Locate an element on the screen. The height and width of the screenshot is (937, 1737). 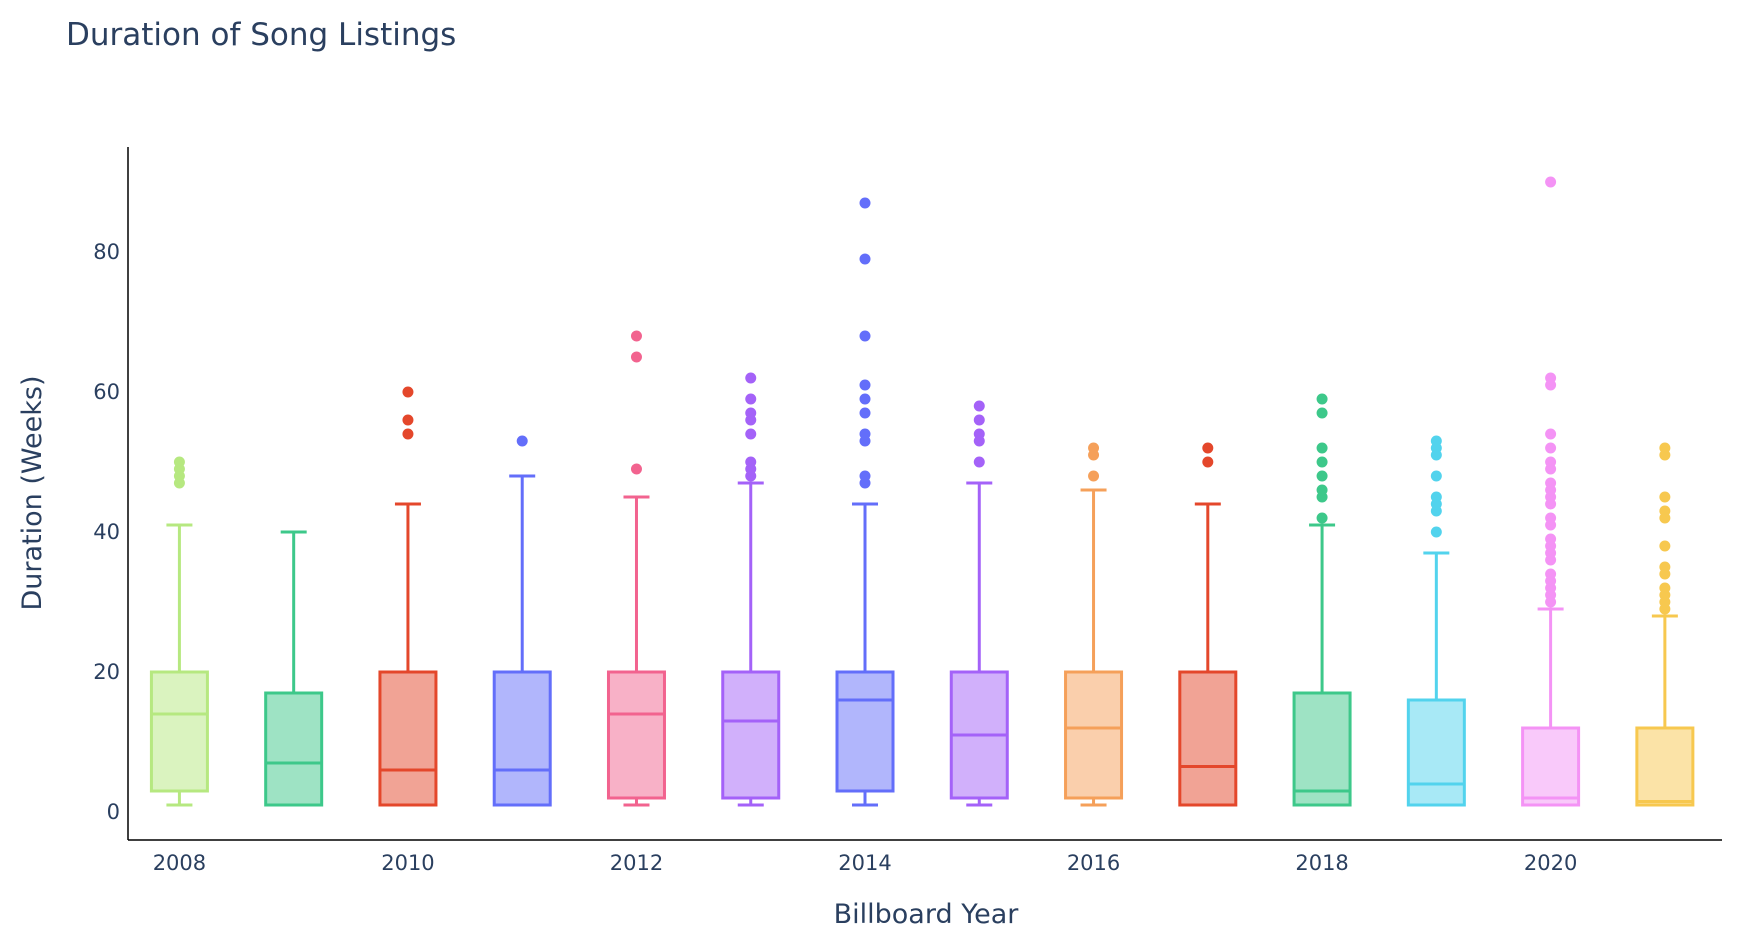
box-2020 is located at coordinates (1551, 491).